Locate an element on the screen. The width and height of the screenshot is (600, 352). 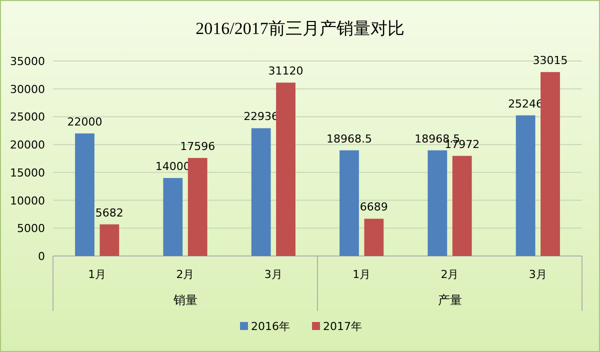
text: 销量 is located at coordinates (185, 300).